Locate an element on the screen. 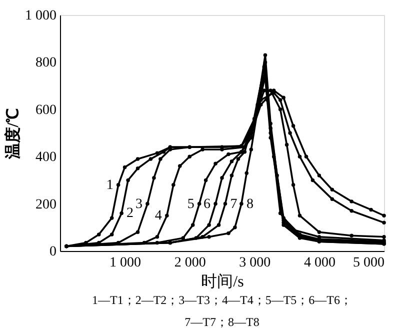 Image resolution: width=400 pixels, height=332 pixels. series-label: 3 is located at coordinates (138, 204).